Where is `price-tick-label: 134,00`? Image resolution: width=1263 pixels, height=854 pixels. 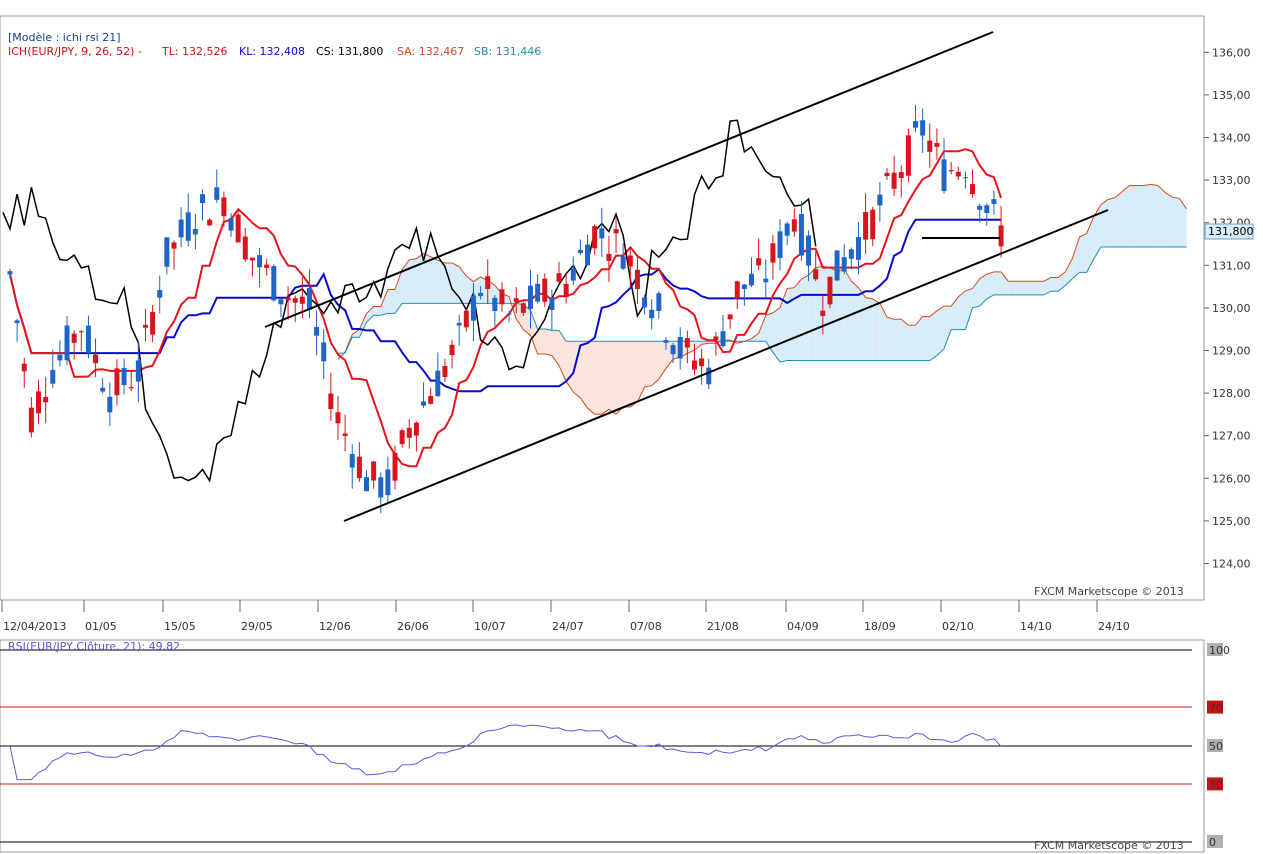 price-tick-label: 134,00 is located at coordinates (1231, 138).